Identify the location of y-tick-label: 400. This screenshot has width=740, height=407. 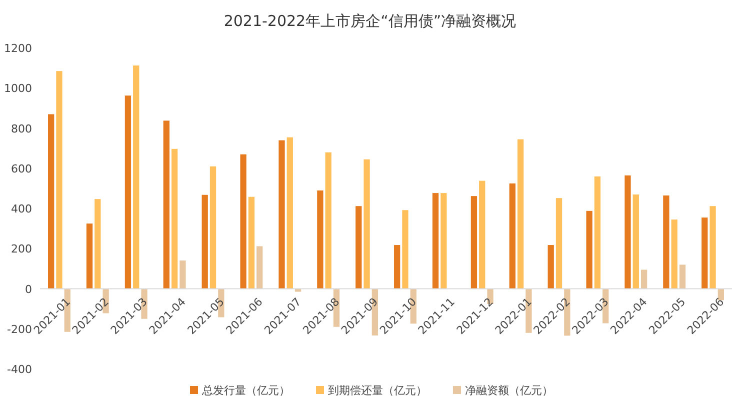
(21, 209).